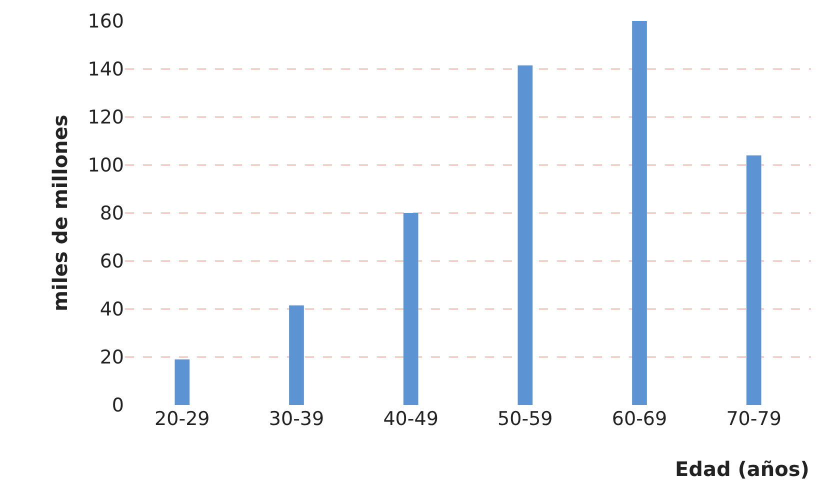 Image resolution: width=819 pixels, height=491 pixels. Describe the element at coordinates (106, 117) in the screenshot. I see `y-tick-label: 120` at that location.